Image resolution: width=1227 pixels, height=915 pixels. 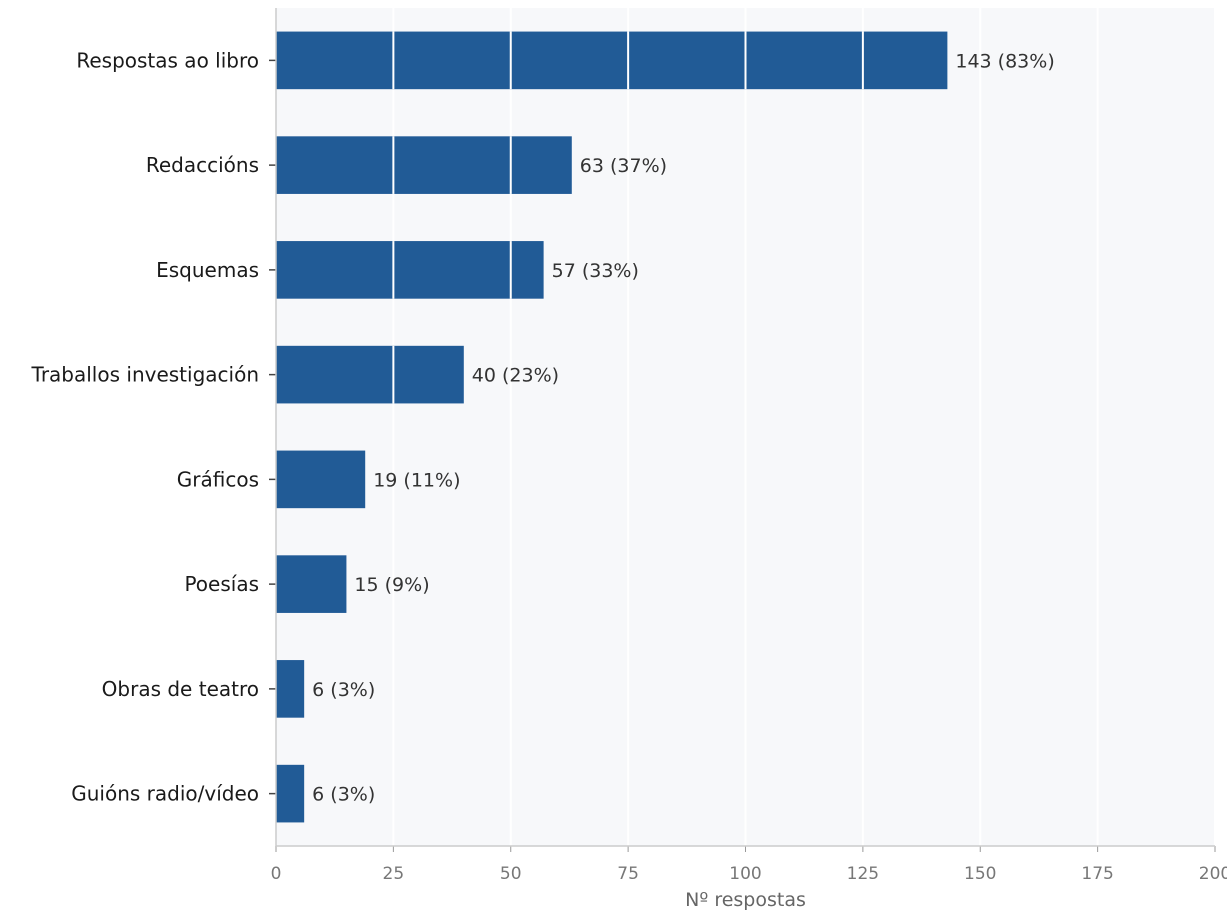 I want to click on x-tick-label: 50, so click(x=511, y=874).